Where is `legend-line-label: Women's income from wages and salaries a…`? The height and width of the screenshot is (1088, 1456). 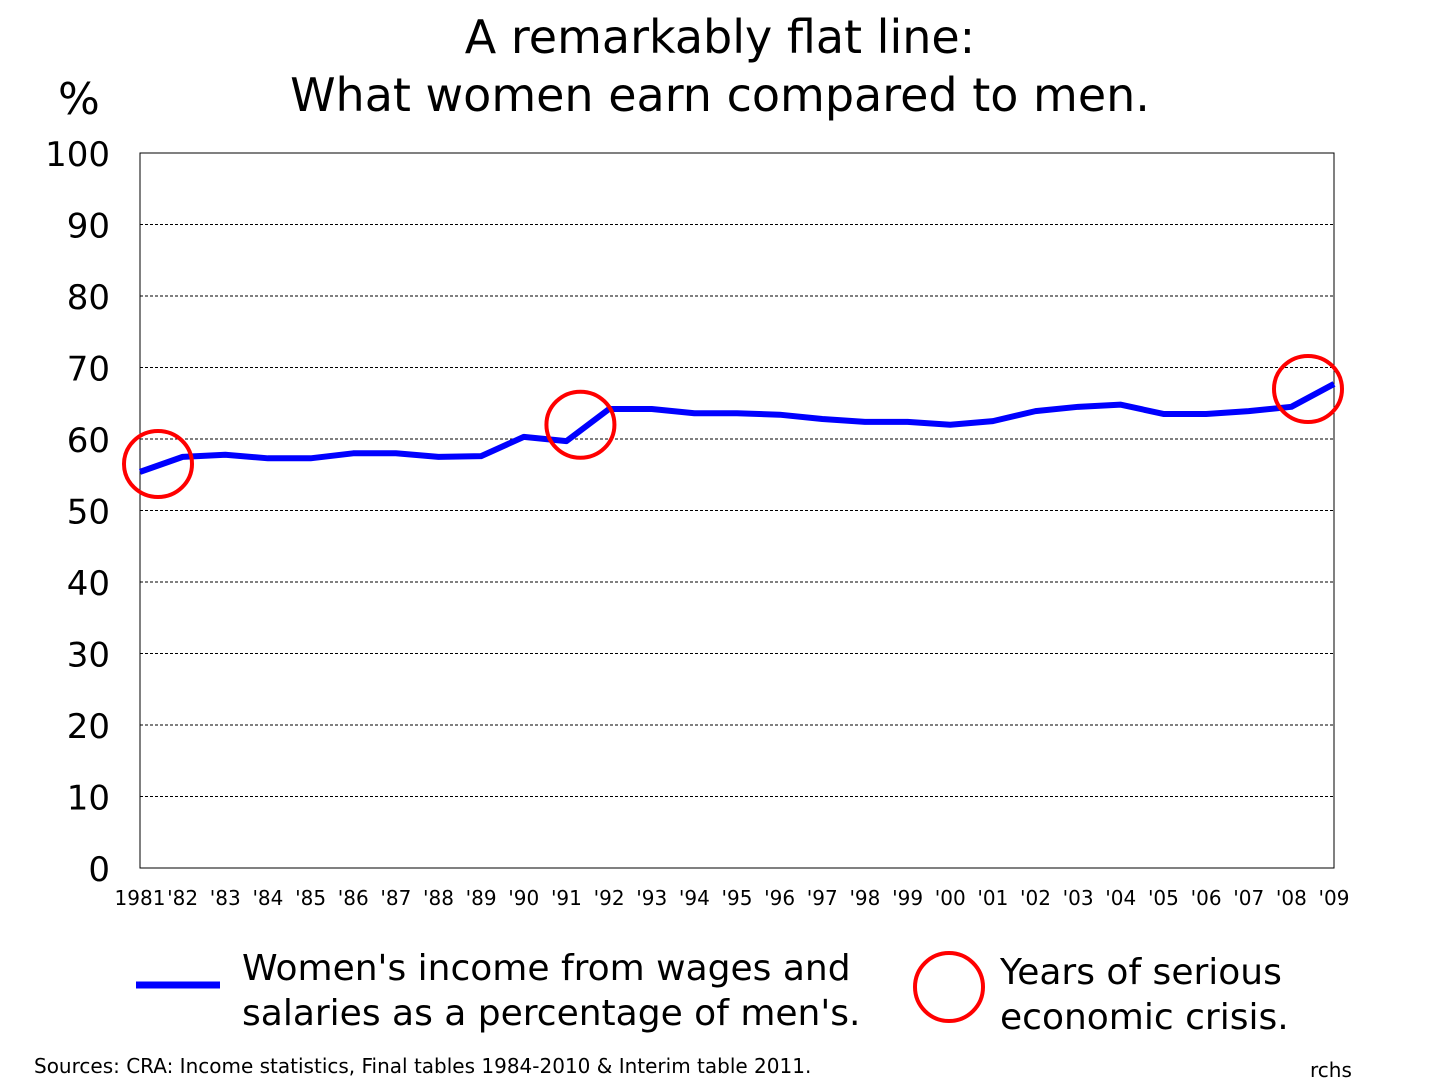
legend-line-label: Women's income from wages and salaries a… is located at coordinates (551, 991).